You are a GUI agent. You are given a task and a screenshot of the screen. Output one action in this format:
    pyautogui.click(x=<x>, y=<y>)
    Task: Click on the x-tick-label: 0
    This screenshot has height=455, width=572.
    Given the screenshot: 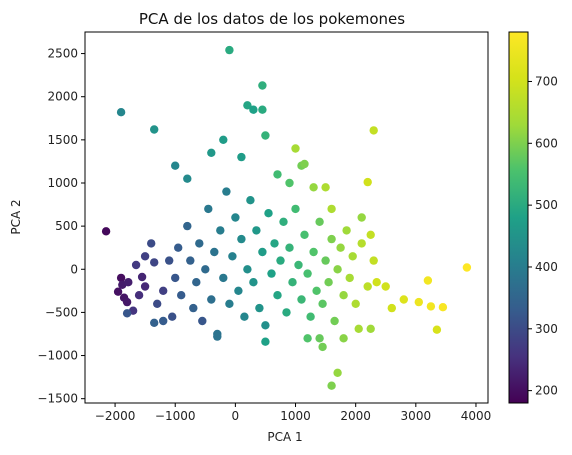 What is the action you would take?
    pyautogui.click(x=236, y=416)
    